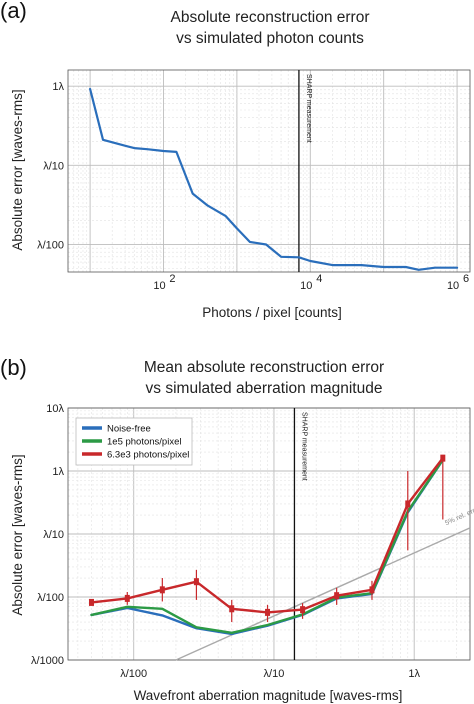  What do you see at coordinates (274, 674) in the screenshot?
I see `panel-b-xtick-label: λ/10` at bounding box center [274, 674].